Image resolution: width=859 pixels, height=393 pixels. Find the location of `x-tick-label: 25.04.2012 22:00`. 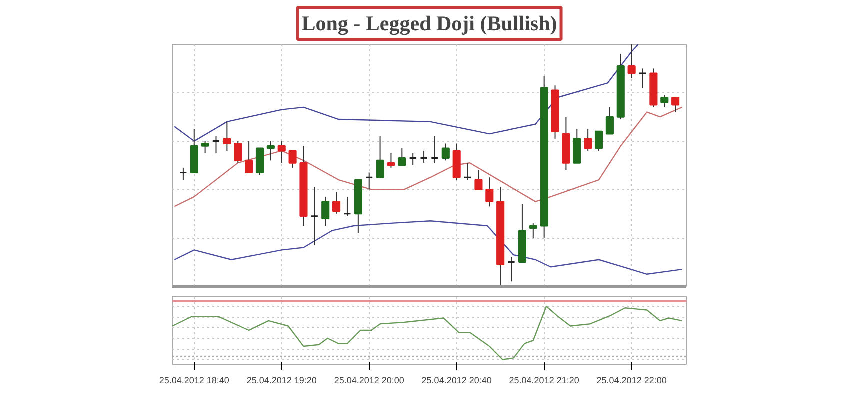

x-tick-label: 25.04.2012 22:00 is located at coordinates (631, 381).